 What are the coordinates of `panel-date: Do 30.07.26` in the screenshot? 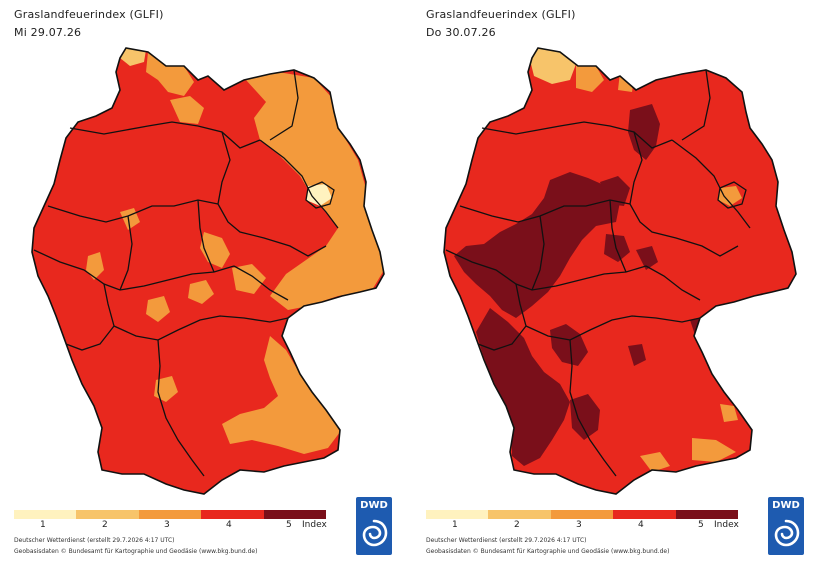 It's located at (461, 32).